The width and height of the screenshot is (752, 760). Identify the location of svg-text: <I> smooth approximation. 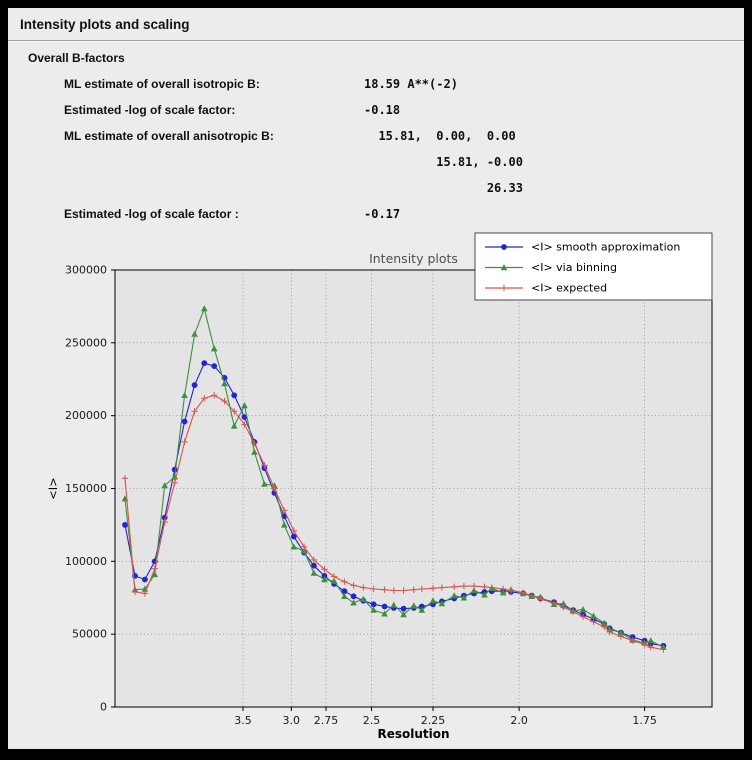
(605, 247).